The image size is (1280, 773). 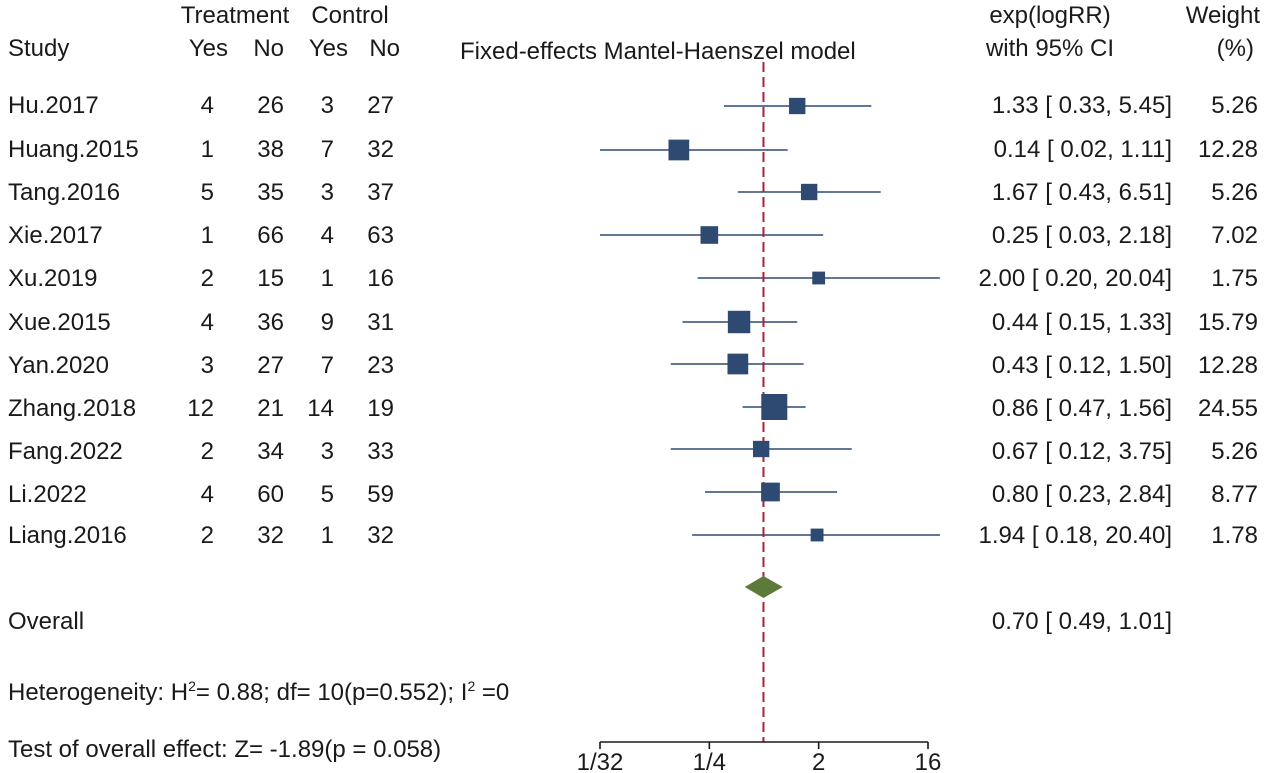 What do you see at coordinates (270, 278) in the screenshot?
I see `treatment-no: 15` at bounding box center [270, 278].